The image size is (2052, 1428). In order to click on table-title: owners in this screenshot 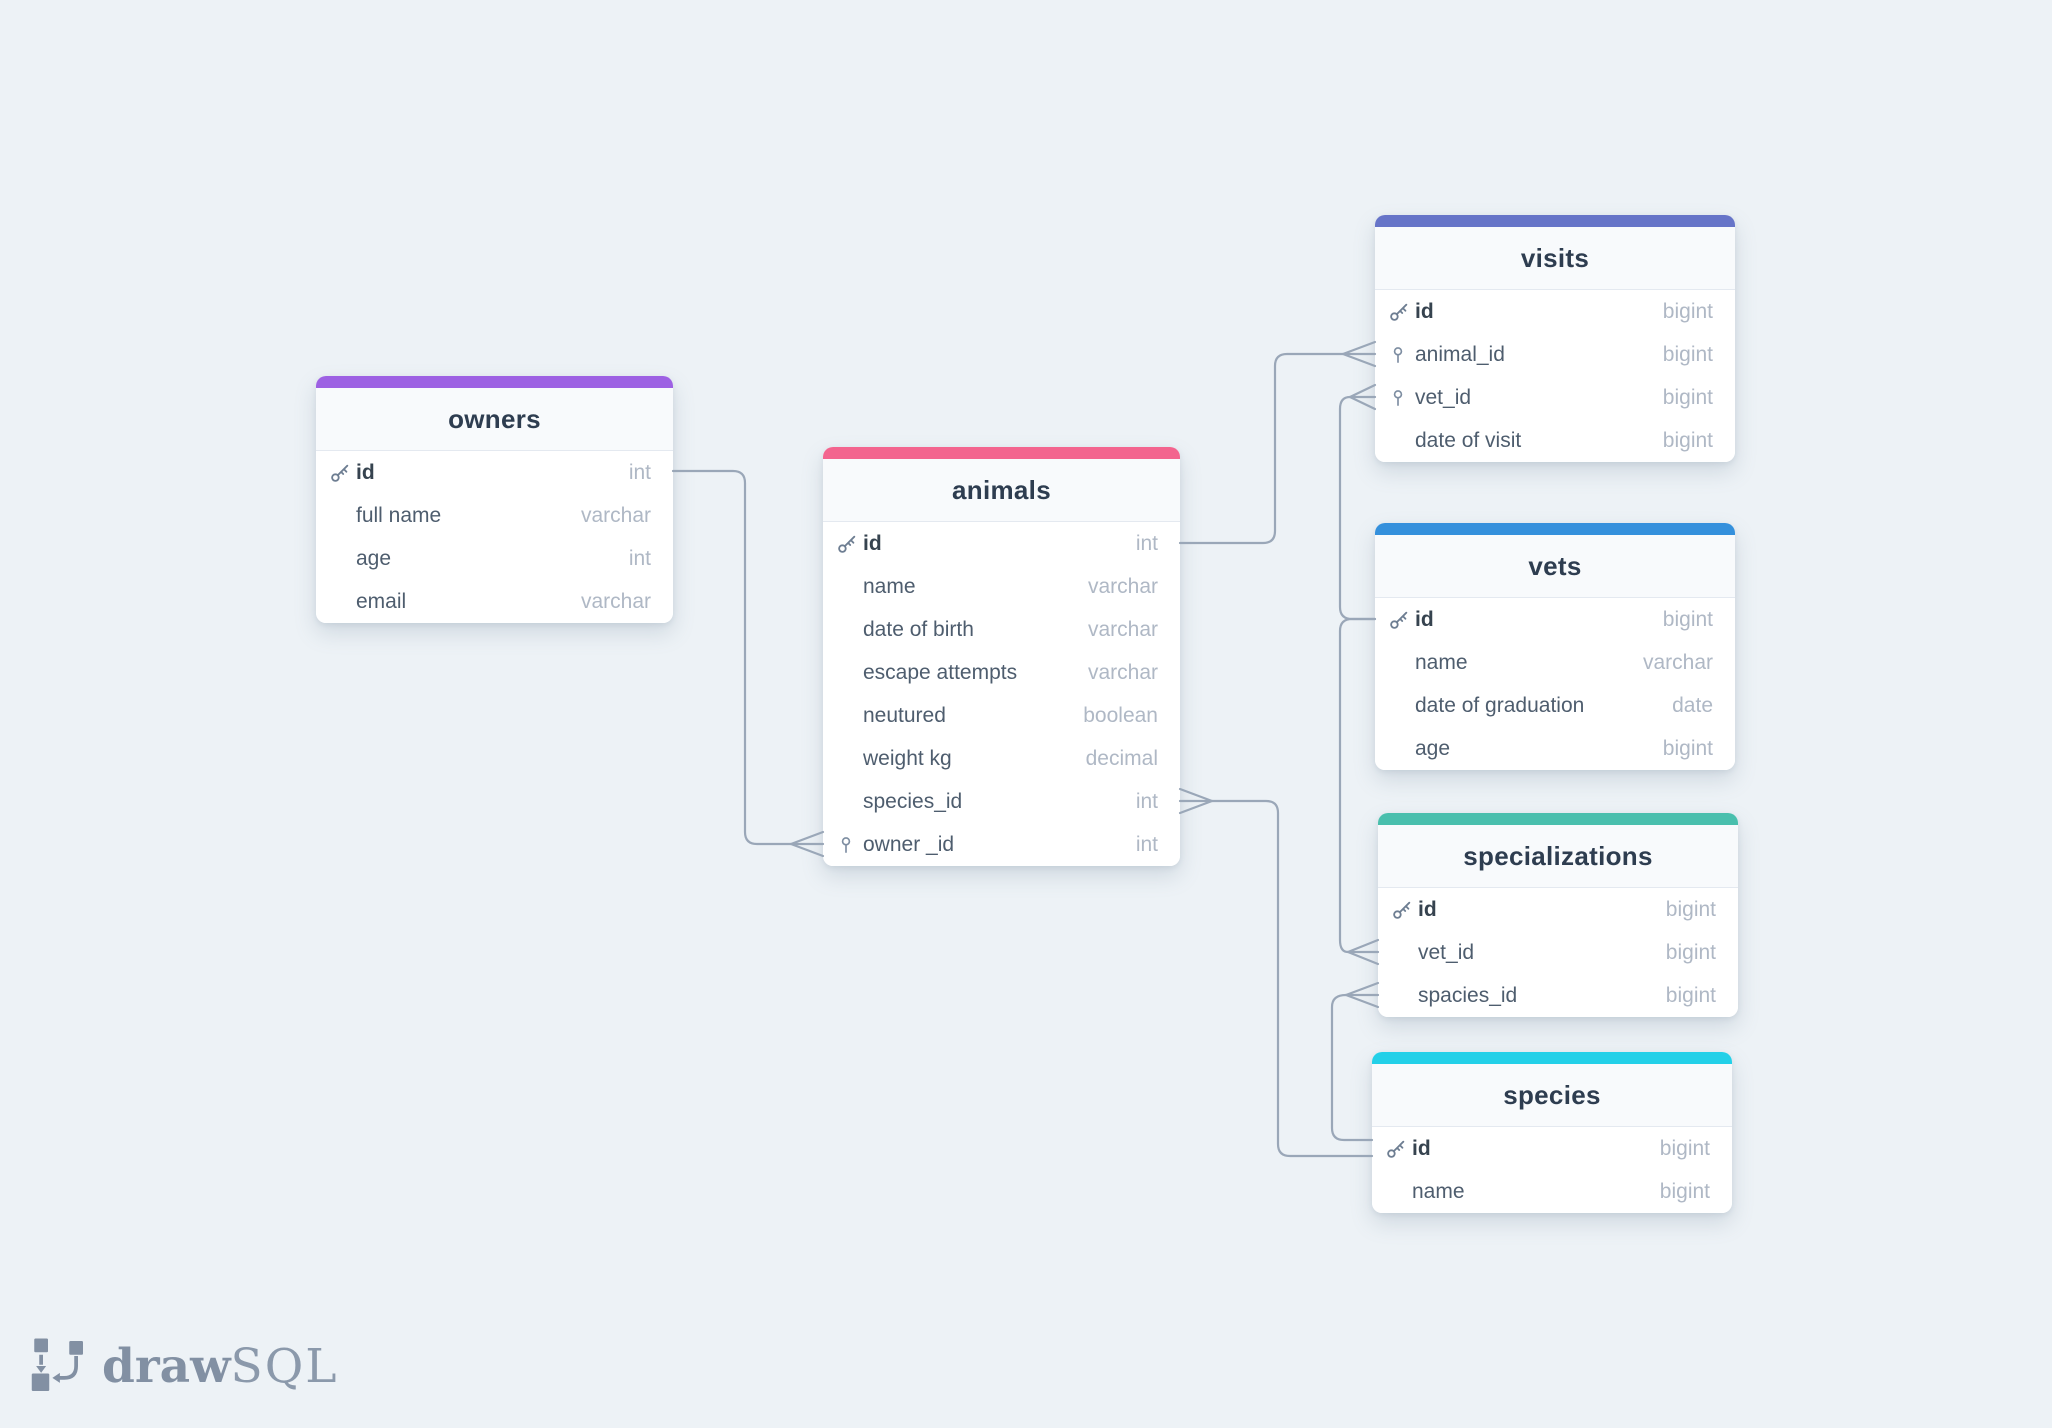, I will do `click(494, 418)`.